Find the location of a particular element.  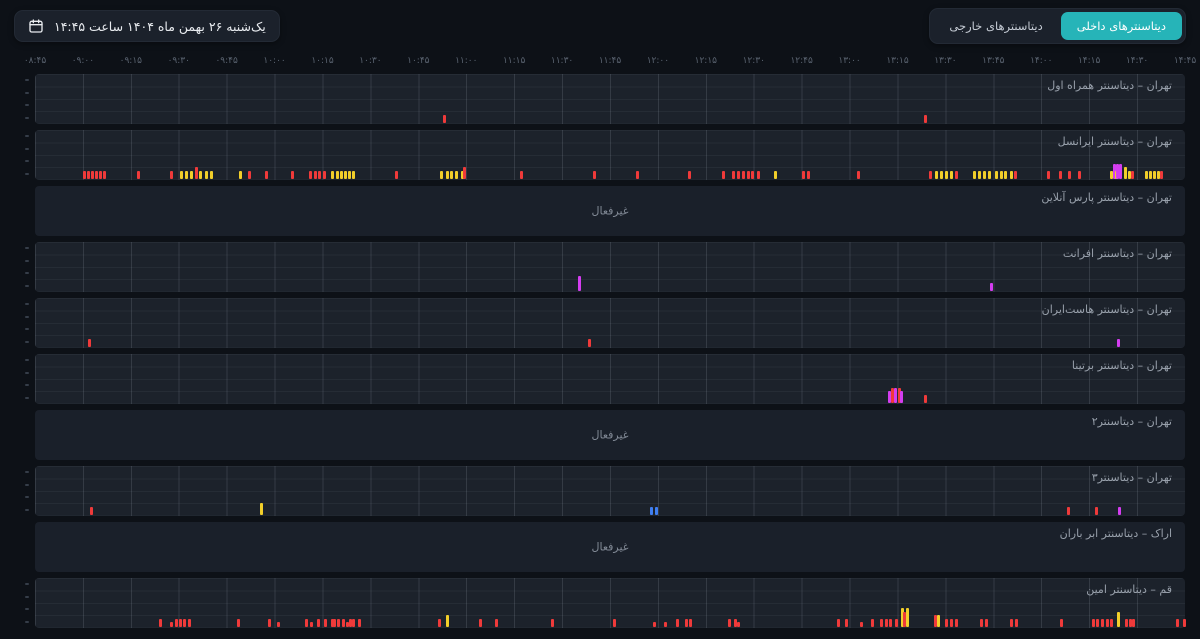

date-picker-button: یک‌شنبه ۲۶ بهمن ماه ۱۴۰۴ ساعت ۱۴:۴۵ is located at coordinates (147, 26).